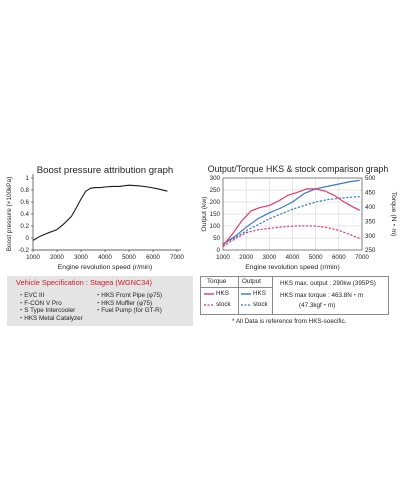 This screenshot has width=400, height=489. Describe the element at coordinates (105, 170) in the screenshot. I see `boost-chart-title: Boost pressure attribution graph` at that location.